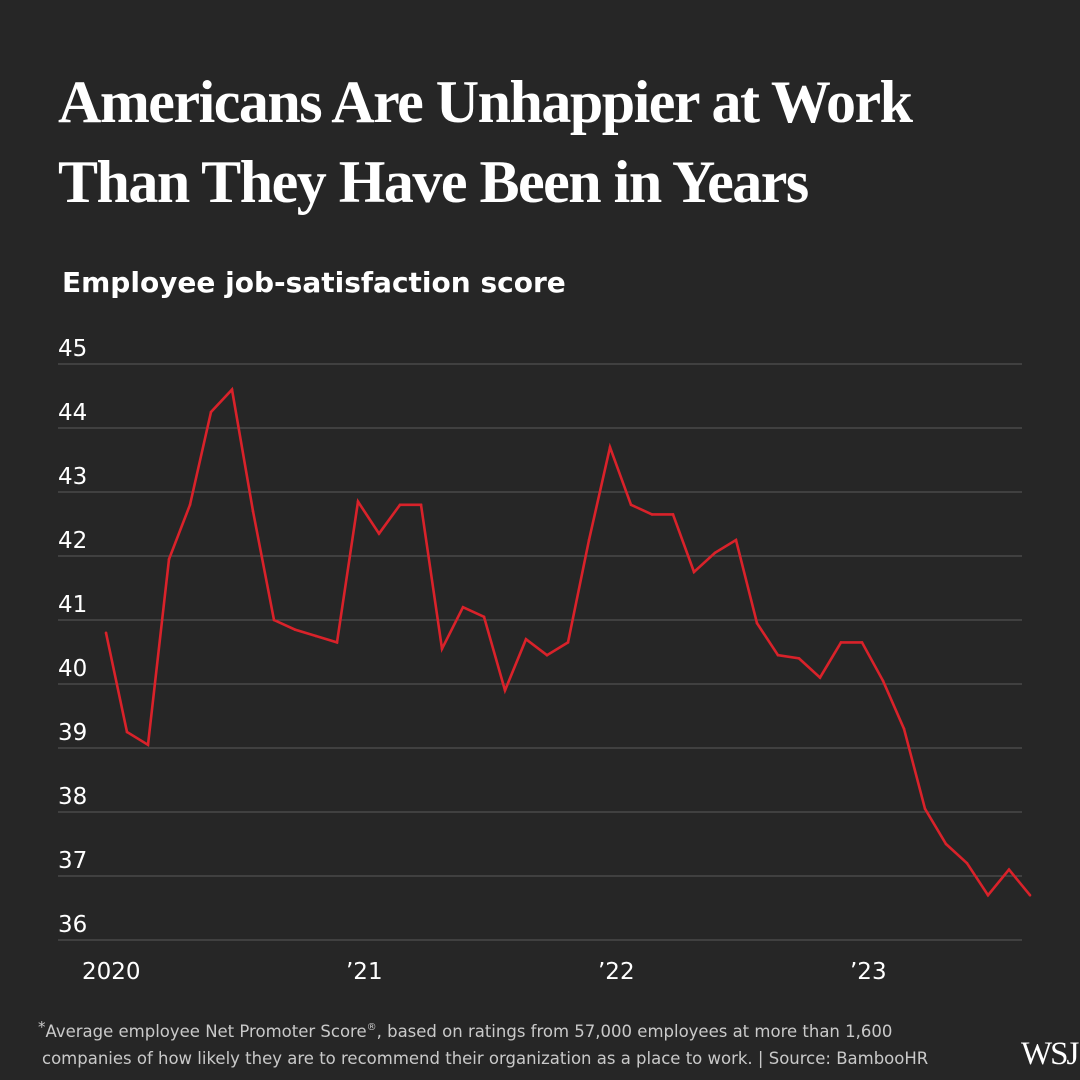  I want to click on y-axis-labels: 45 44 43 42 41 40 39 38 37 36, so click(72, 637).